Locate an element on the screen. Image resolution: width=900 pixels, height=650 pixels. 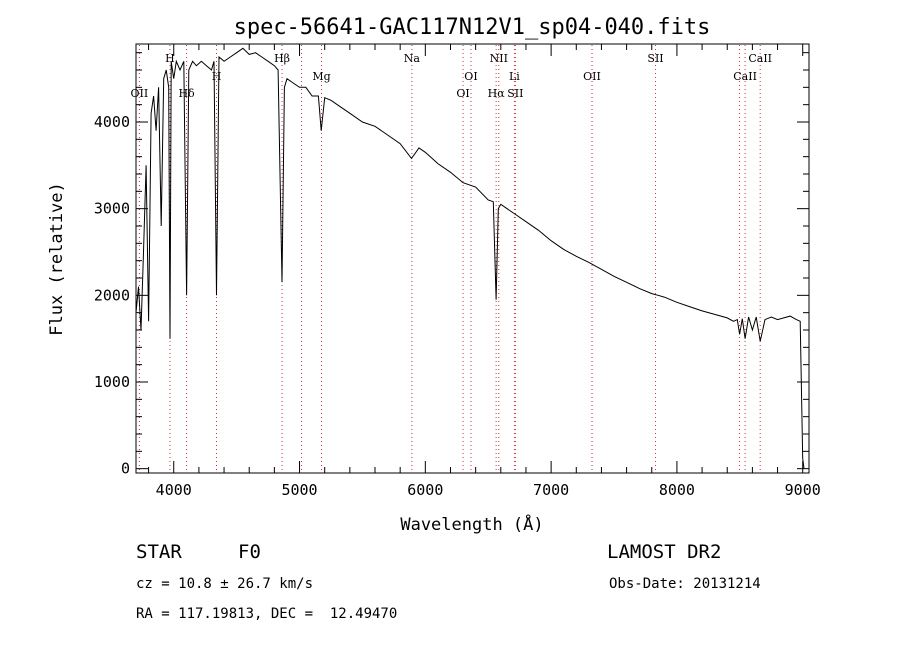
y-tick-label: 4000 is located at coordinates (112, 122).